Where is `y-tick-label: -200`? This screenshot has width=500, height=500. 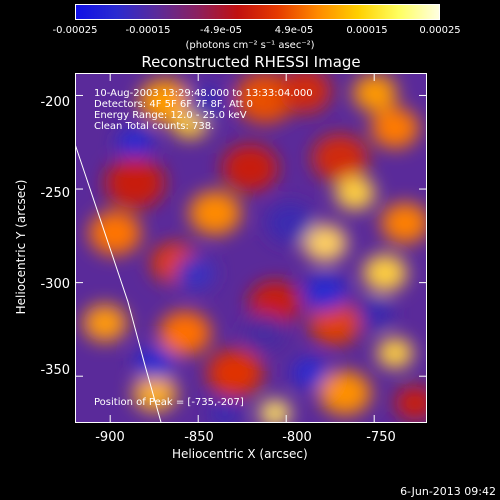
y-tick-label: -200 is located at coordinates (55, 102).